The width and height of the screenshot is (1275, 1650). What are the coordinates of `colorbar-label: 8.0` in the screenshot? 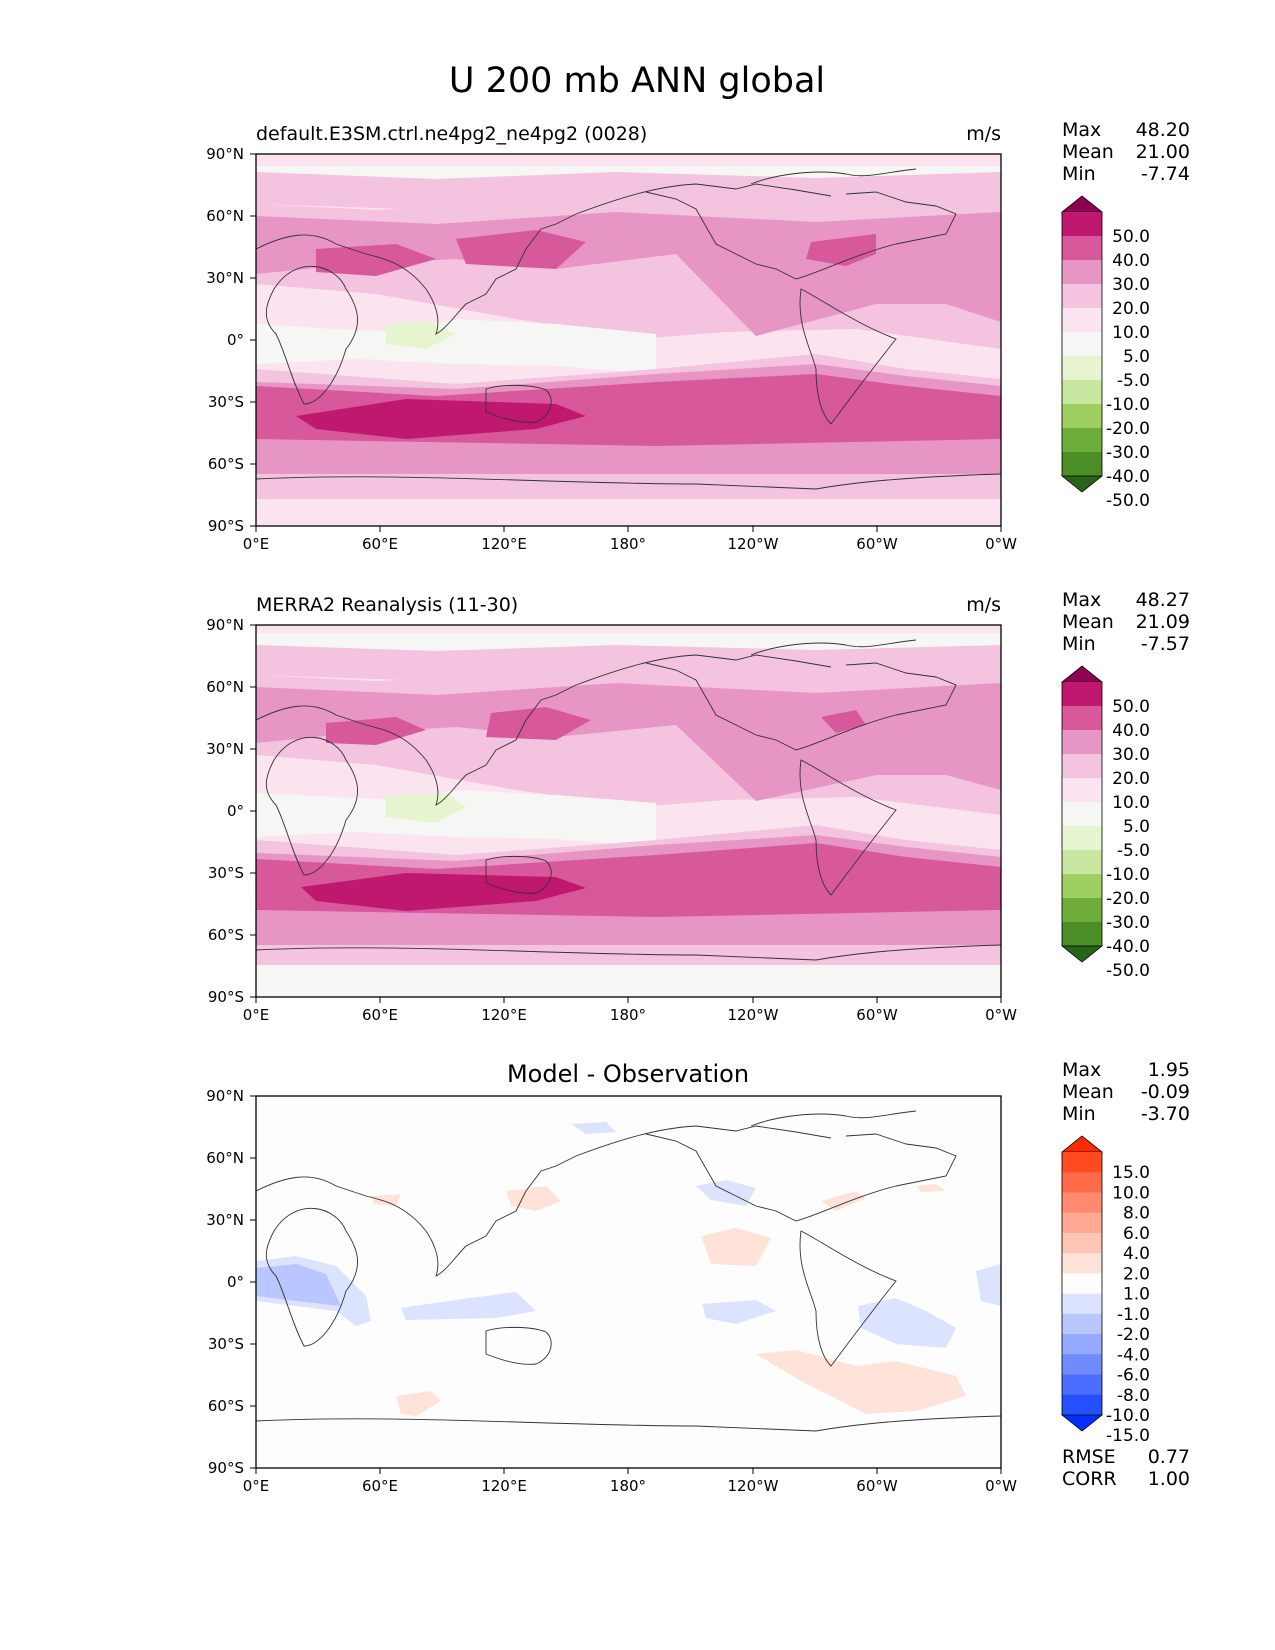 It's located at (1136, 1214).